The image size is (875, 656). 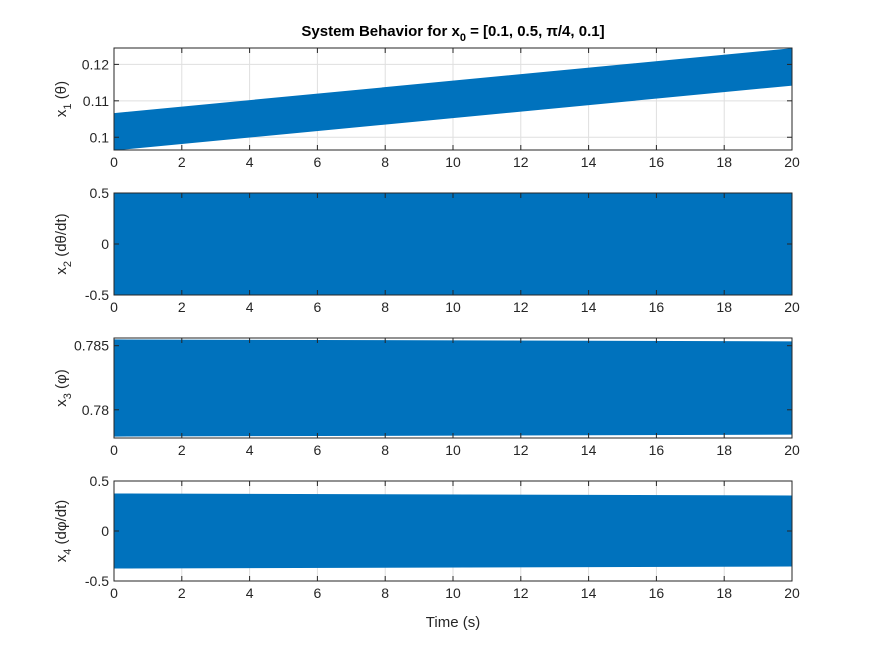 What do you see at coordinates (535, 31) in the screenshot?
I see `chart-title-suffix: = [0.1, 0.5, π/4, 0.1]` at bounding box center [535, 31].